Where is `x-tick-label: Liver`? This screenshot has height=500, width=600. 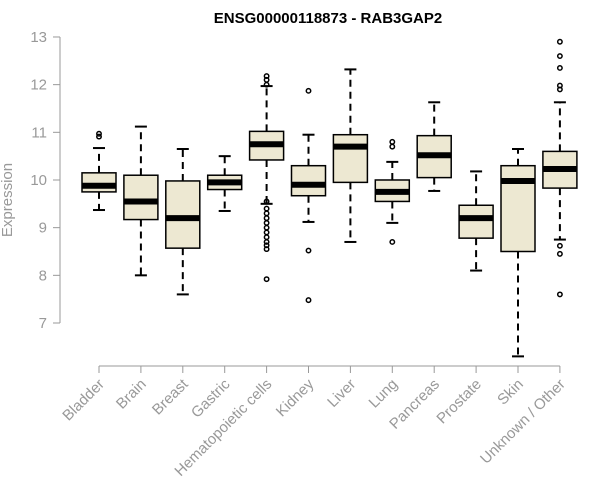 x-tick-label: Liver is located at coordinates (341, 393).